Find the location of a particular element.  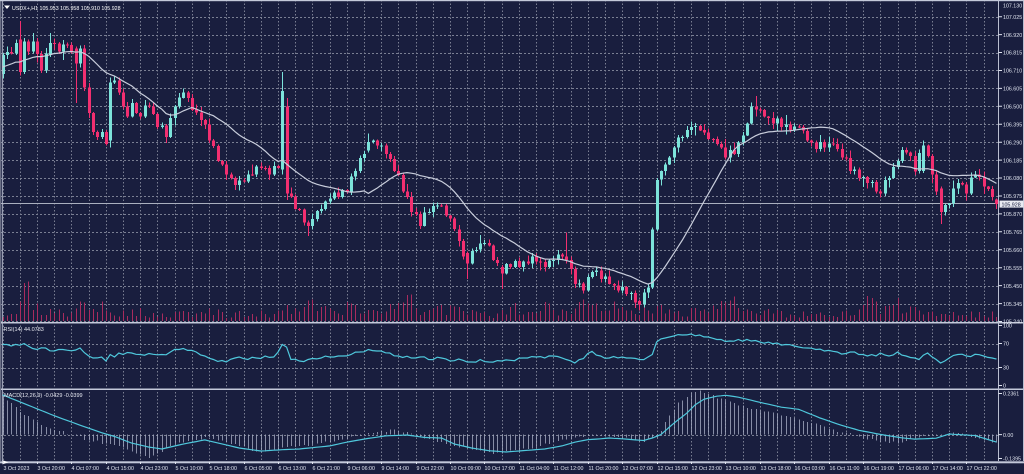

svg-text: 105.345 is located at coordinates (1012, 305).